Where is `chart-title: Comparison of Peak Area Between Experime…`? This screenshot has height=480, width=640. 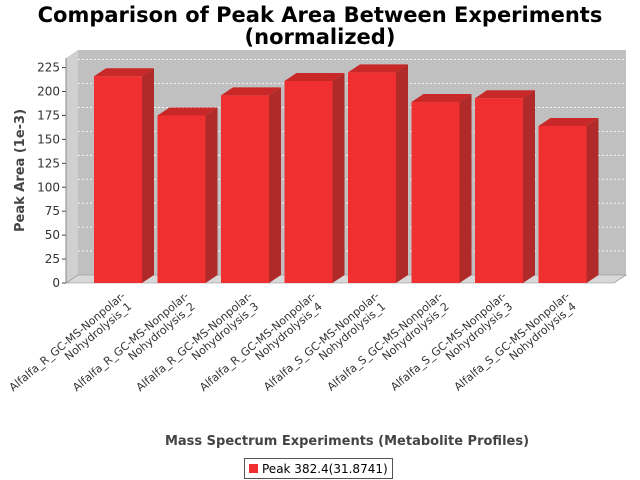 chart-title: Comparison of Peak Area Between Experime… is located at coordinates (320, 15).